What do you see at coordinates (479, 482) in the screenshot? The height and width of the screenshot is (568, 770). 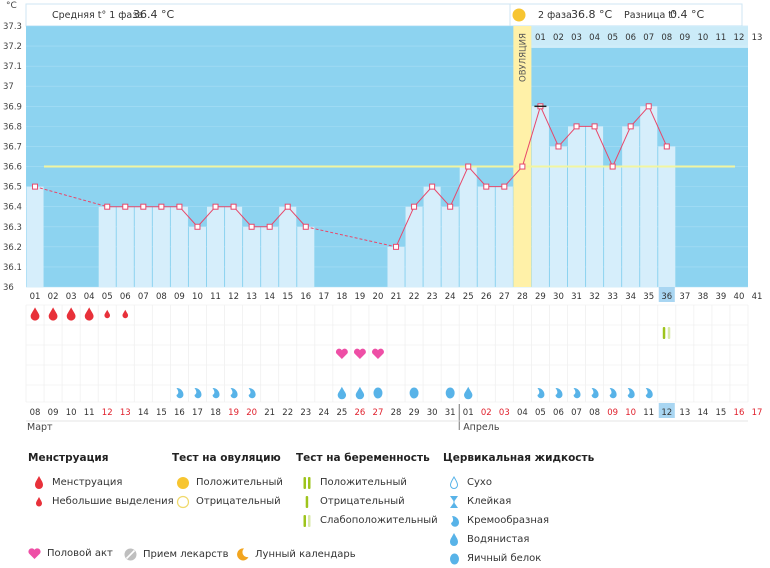 I see `legend-label: Сухо` at bounding box center [479, 482].